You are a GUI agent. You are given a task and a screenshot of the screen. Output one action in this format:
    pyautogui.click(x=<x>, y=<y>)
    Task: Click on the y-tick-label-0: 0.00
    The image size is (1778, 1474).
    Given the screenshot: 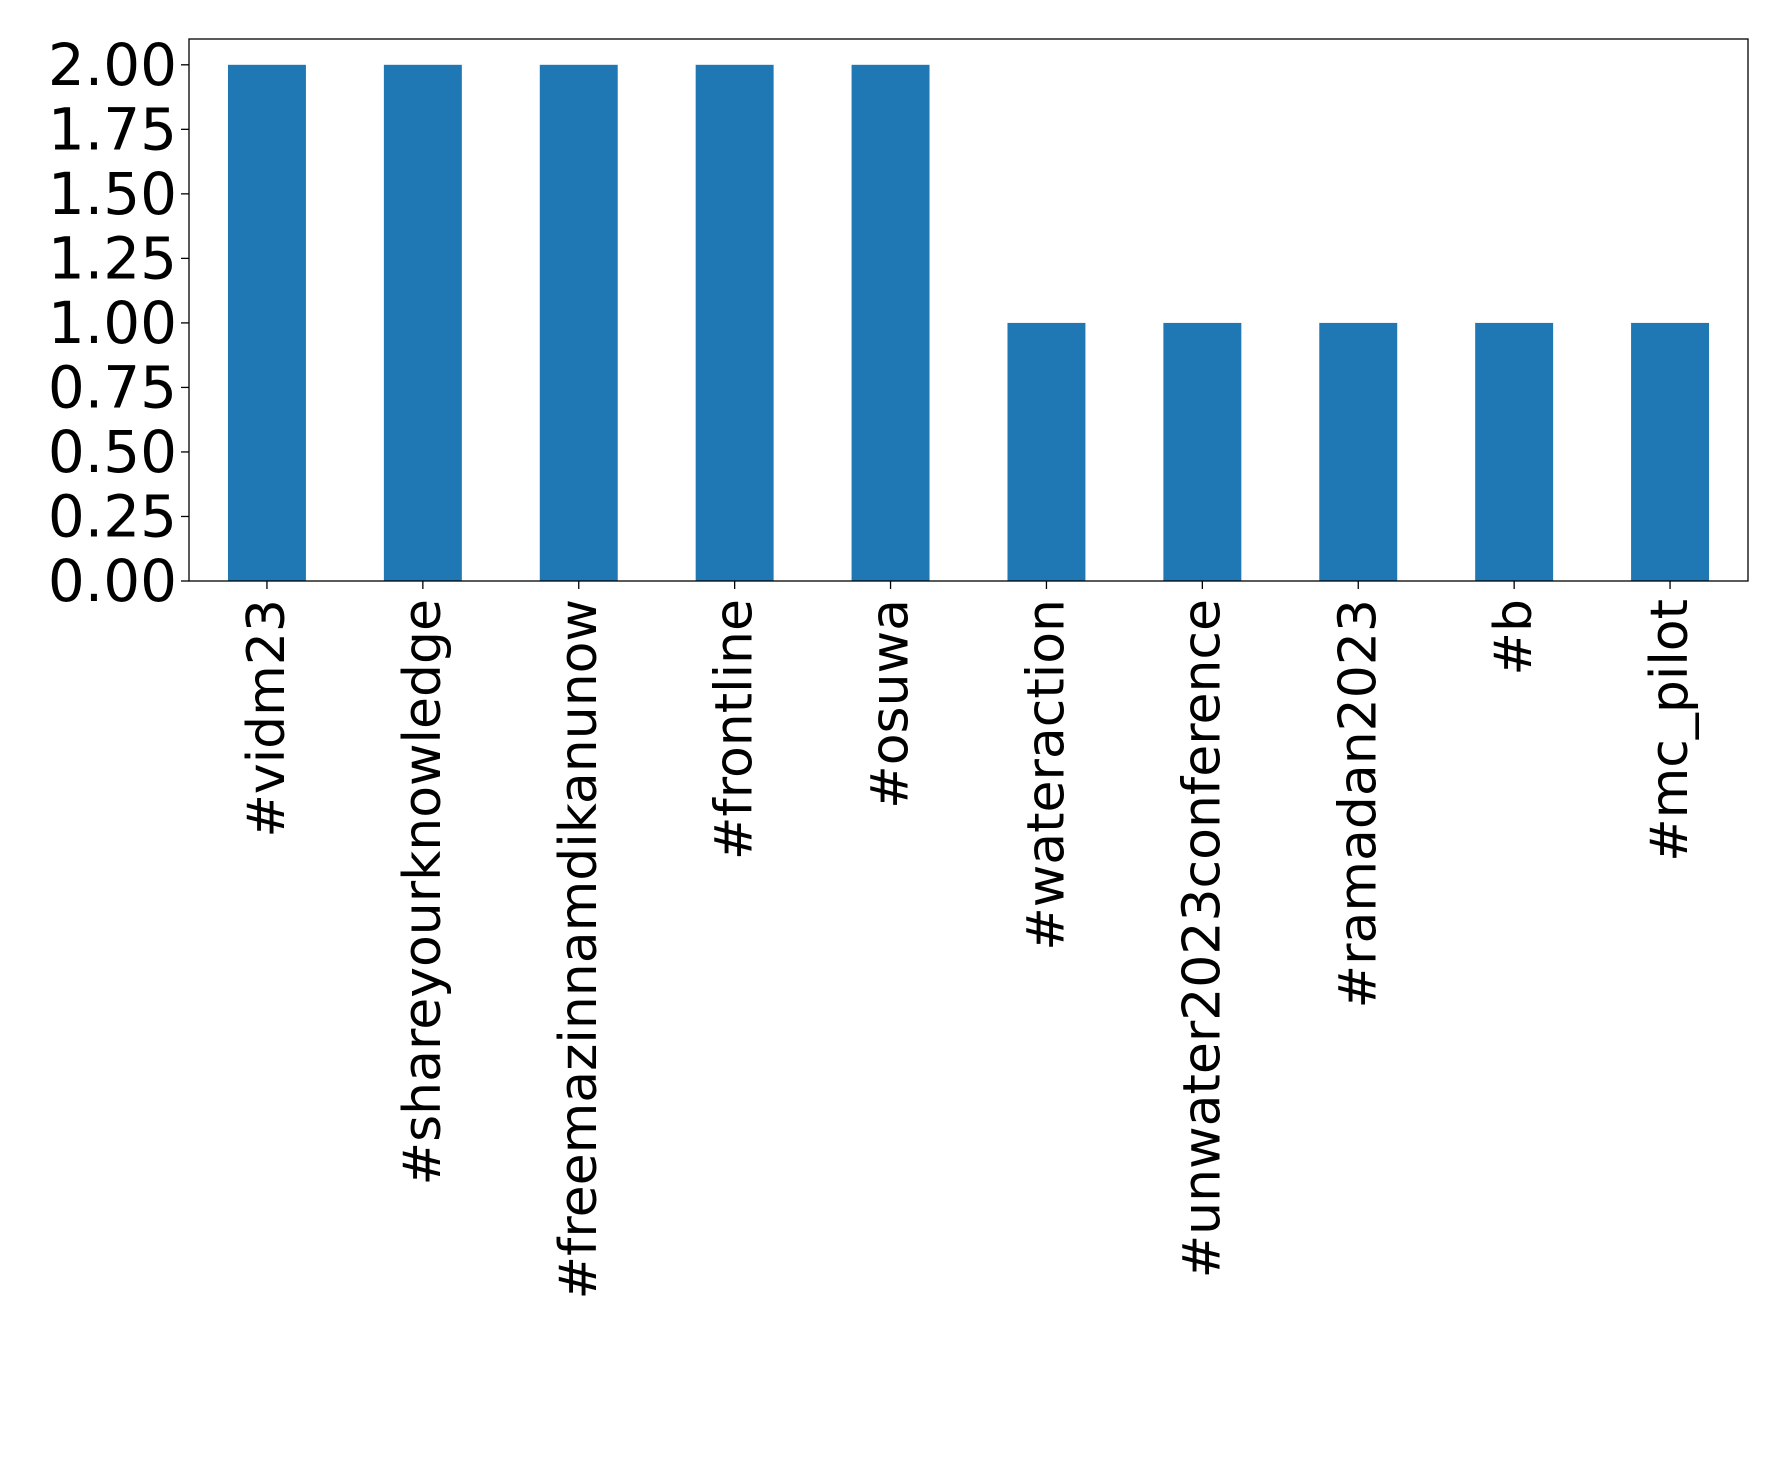 What is the action you would take?
    pyautogui.click(x=112, y=581)
    